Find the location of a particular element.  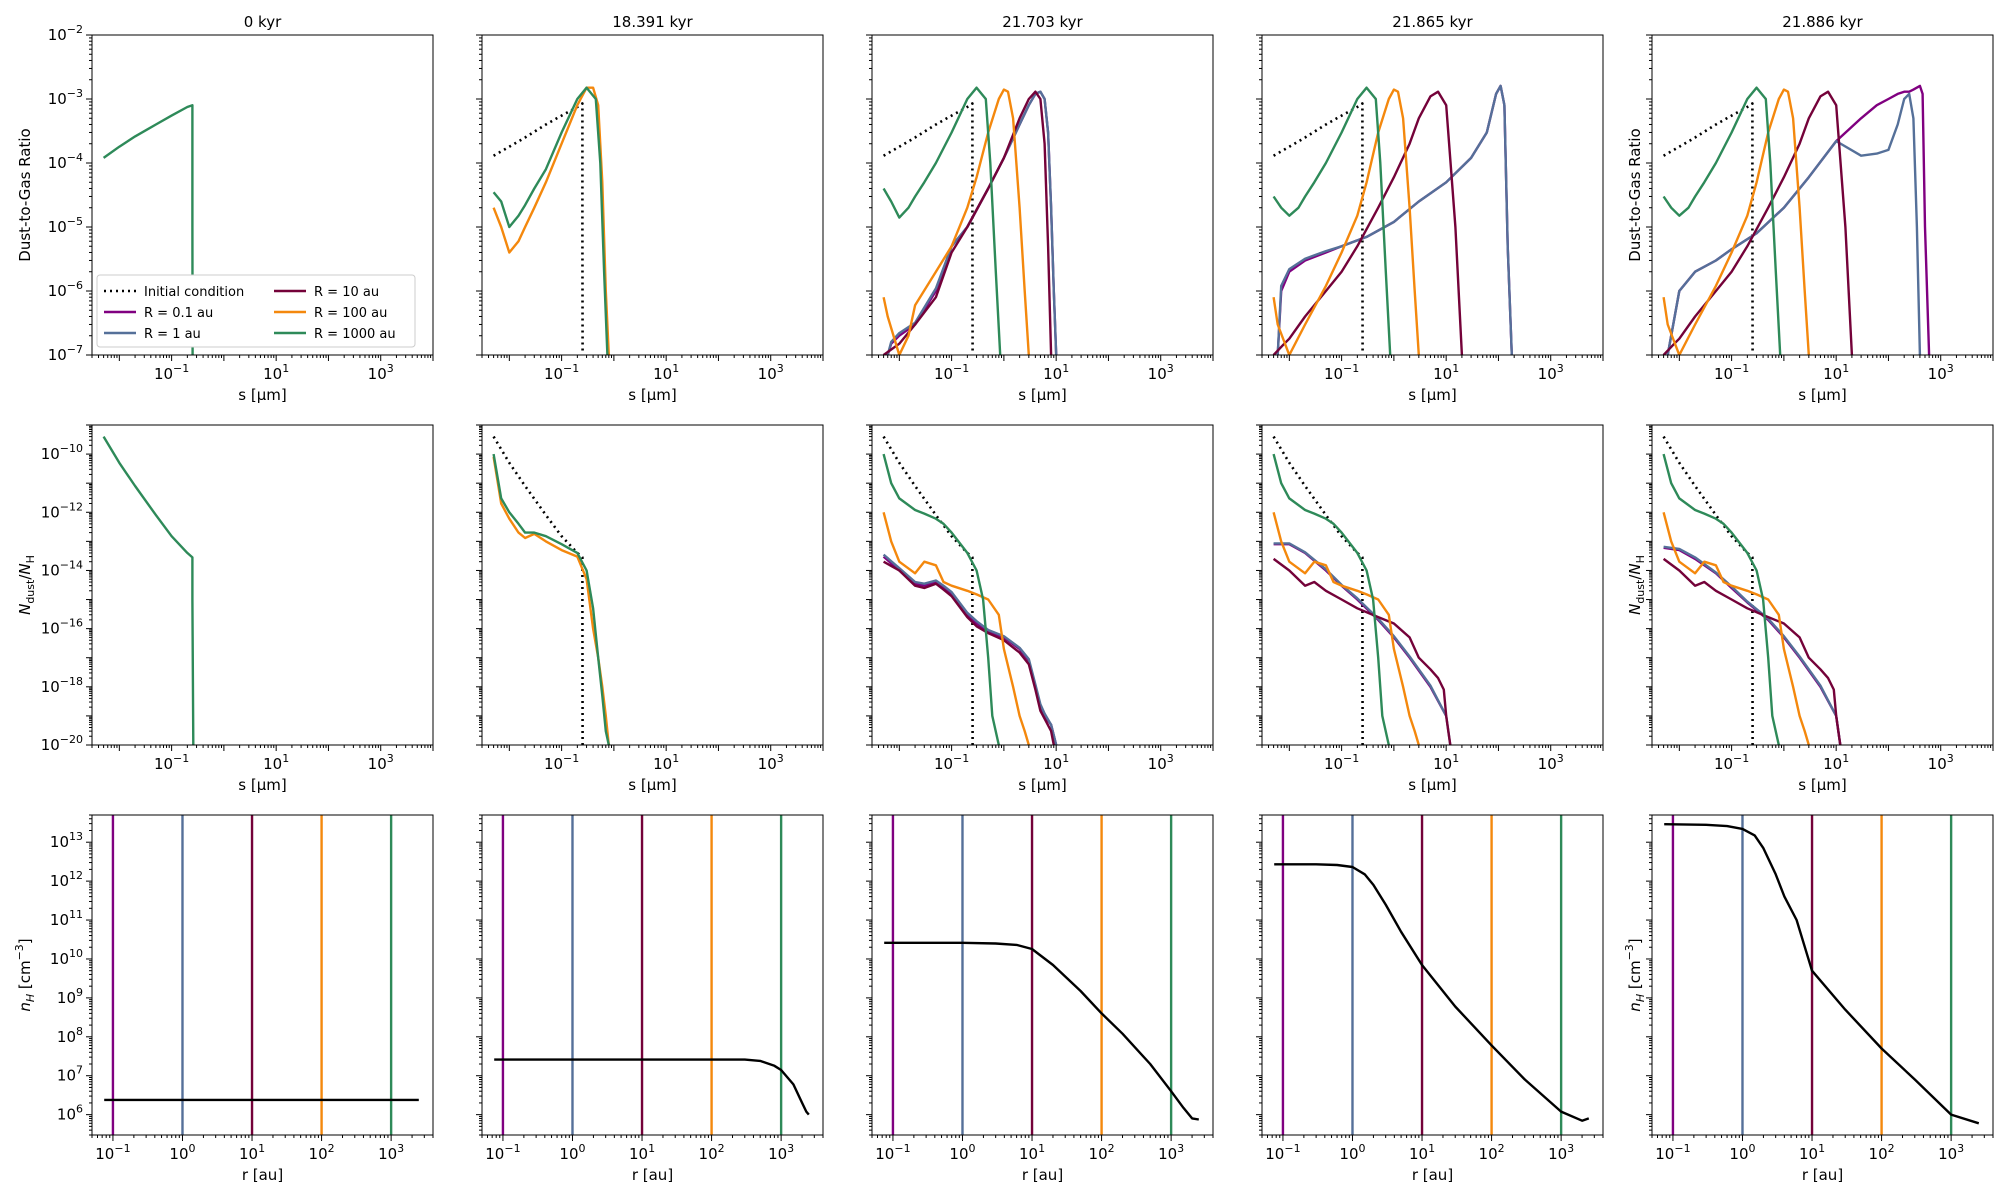

y-tick-label: 10⁻⁶ is located at coordinates (65, 289).